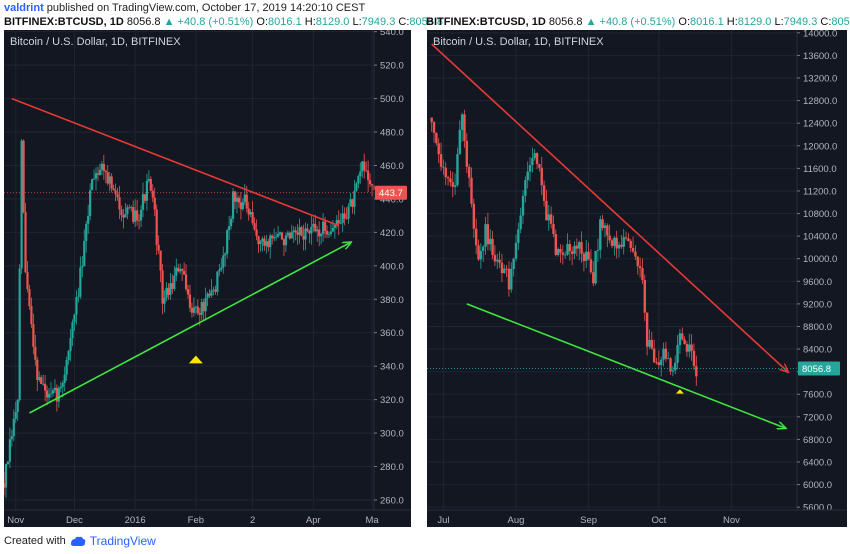 This screenshot has height=554, width=850. I want to click on y-tick-label: 11600.0, so click(820, 169).